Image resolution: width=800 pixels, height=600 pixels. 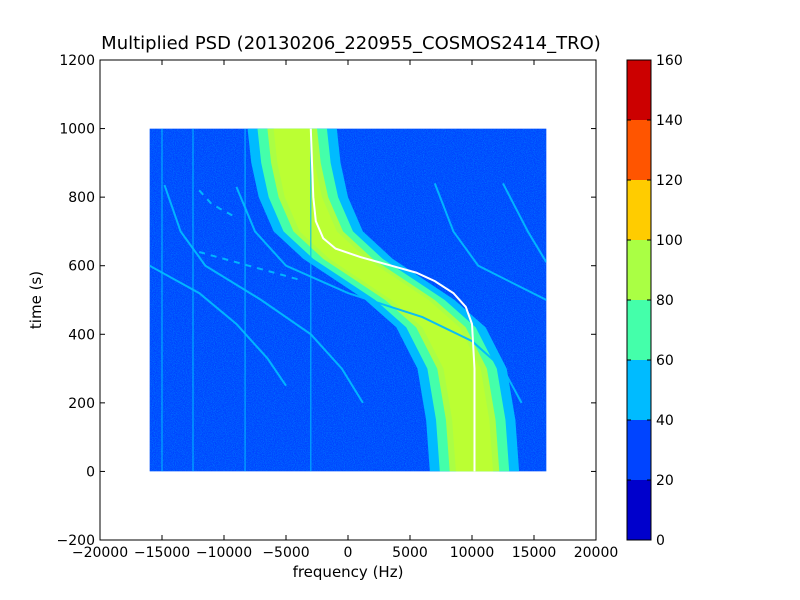 What do you see at coordinates (660, 541) in the screenshot?
I see `colorbar-tick-label: 0` at bounding box center [660, 541].